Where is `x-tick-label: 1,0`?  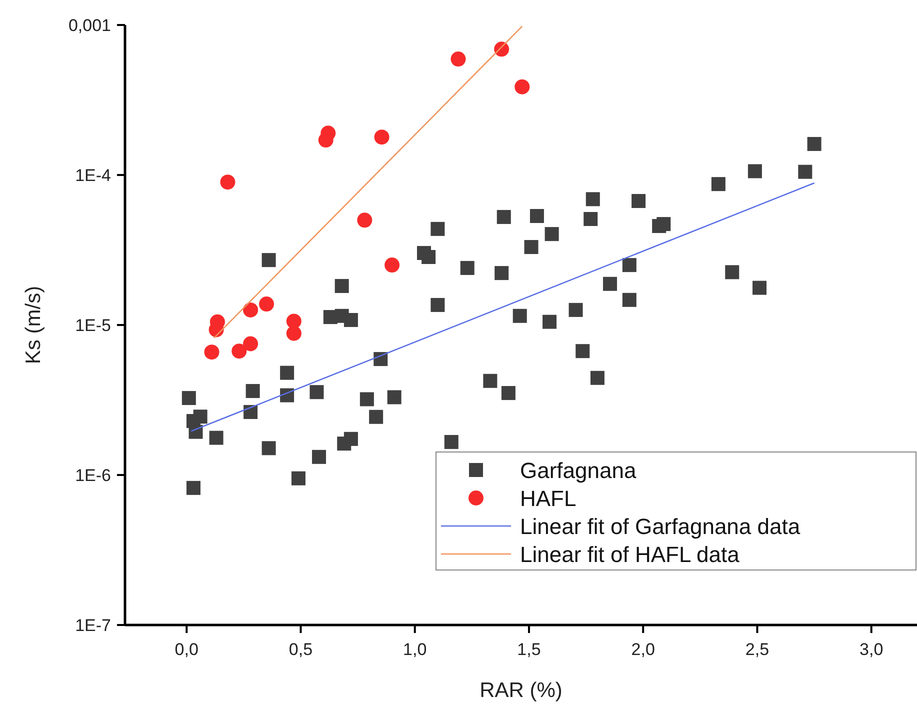
x-tick-label: 1,0 is located at coordinates (415, 649).